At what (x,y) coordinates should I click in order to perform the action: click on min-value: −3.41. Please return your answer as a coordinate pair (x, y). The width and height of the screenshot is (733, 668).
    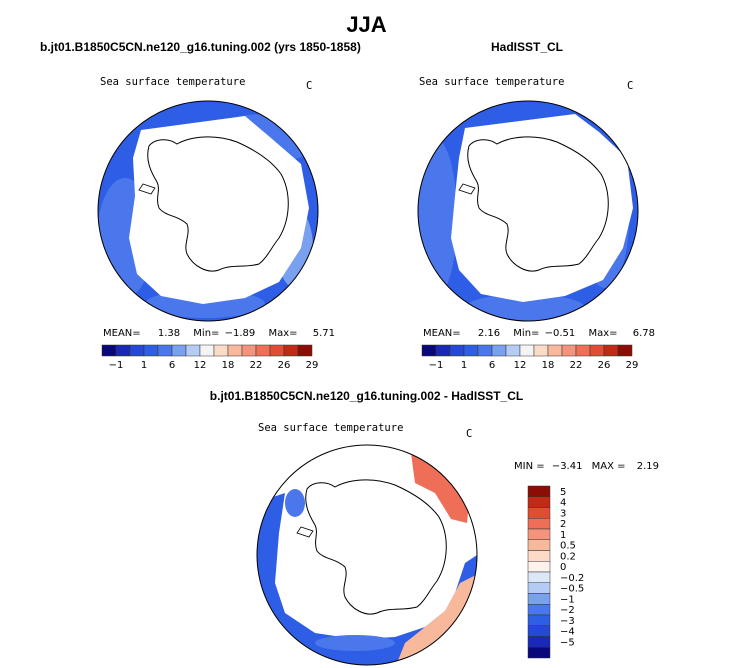
    Looking at the image, I should click on (567, 466).